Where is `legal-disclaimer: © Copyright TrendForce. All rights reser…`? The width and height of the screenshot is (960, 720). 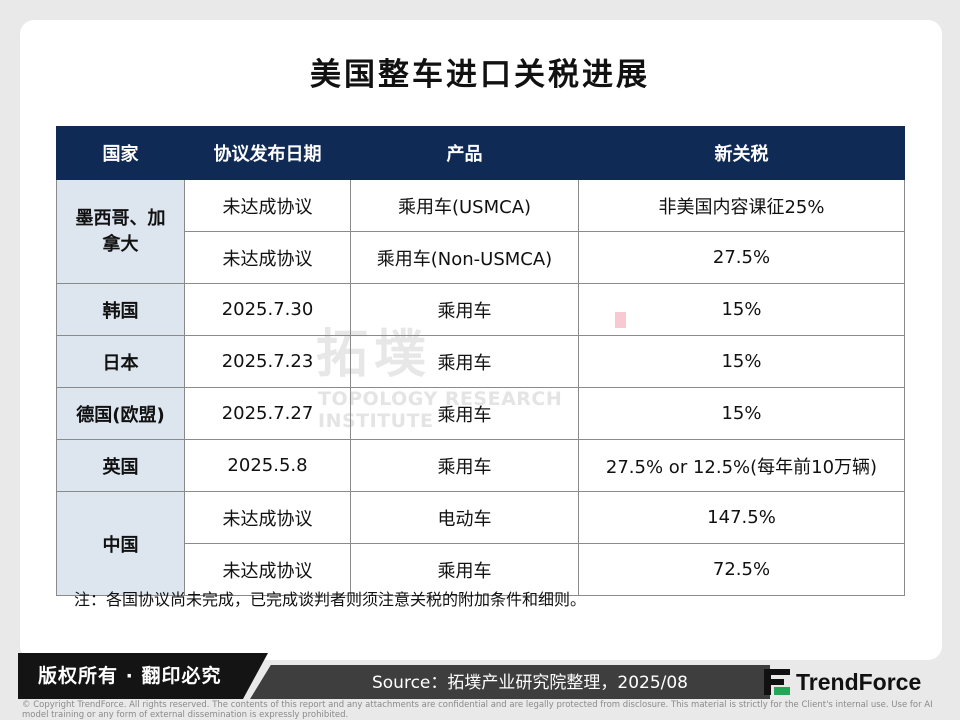
legal-disclaimer: © Copyright TrendForce. All rights reser… is located at coordinates (477, 710).